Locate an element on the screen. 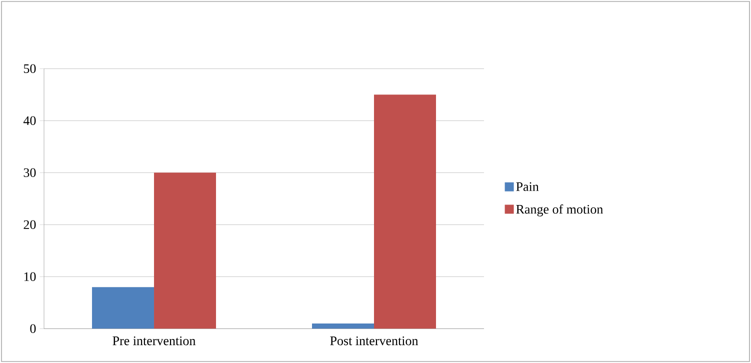 The image size is (751, 363). y-tick-label: 10 is located at coordinates (30, 277).